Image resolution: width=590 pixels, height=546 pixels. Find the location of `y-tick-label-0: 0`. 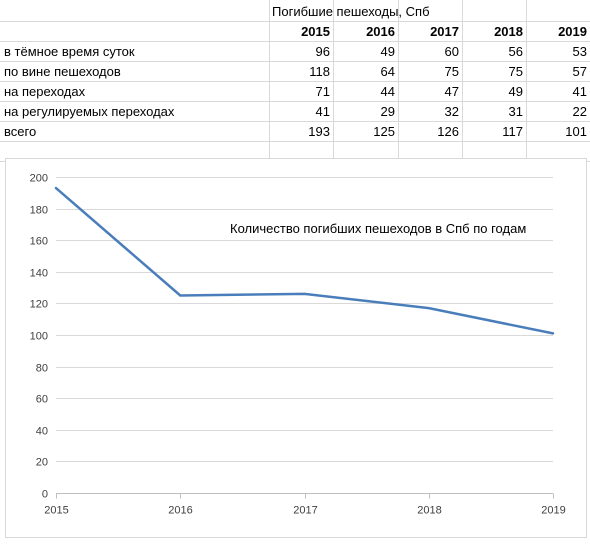

y-tick-label-0: 0 is located at coordinates (45, 495).